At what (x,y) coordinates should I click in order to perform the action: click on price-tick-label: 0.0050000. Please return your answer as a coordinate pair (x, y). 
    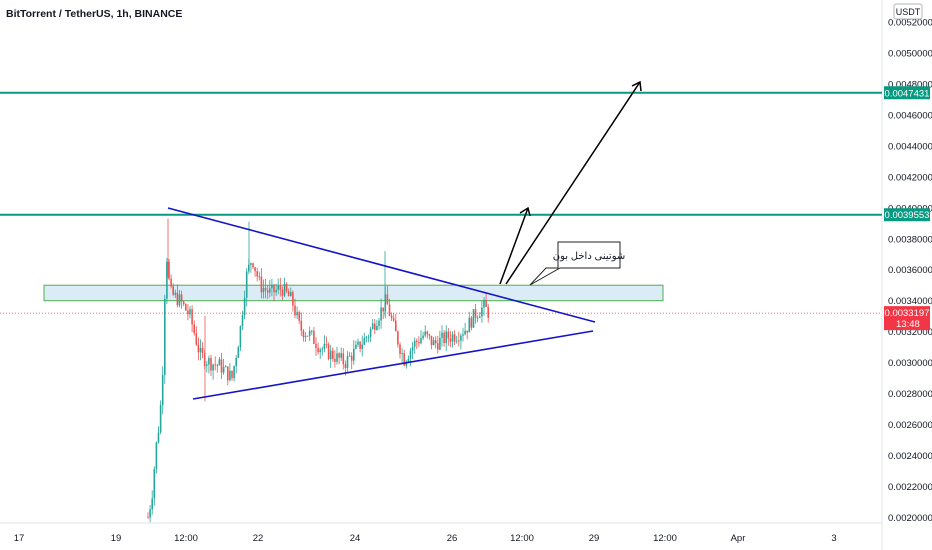
    Looking at the image, I should click on (910, 53).